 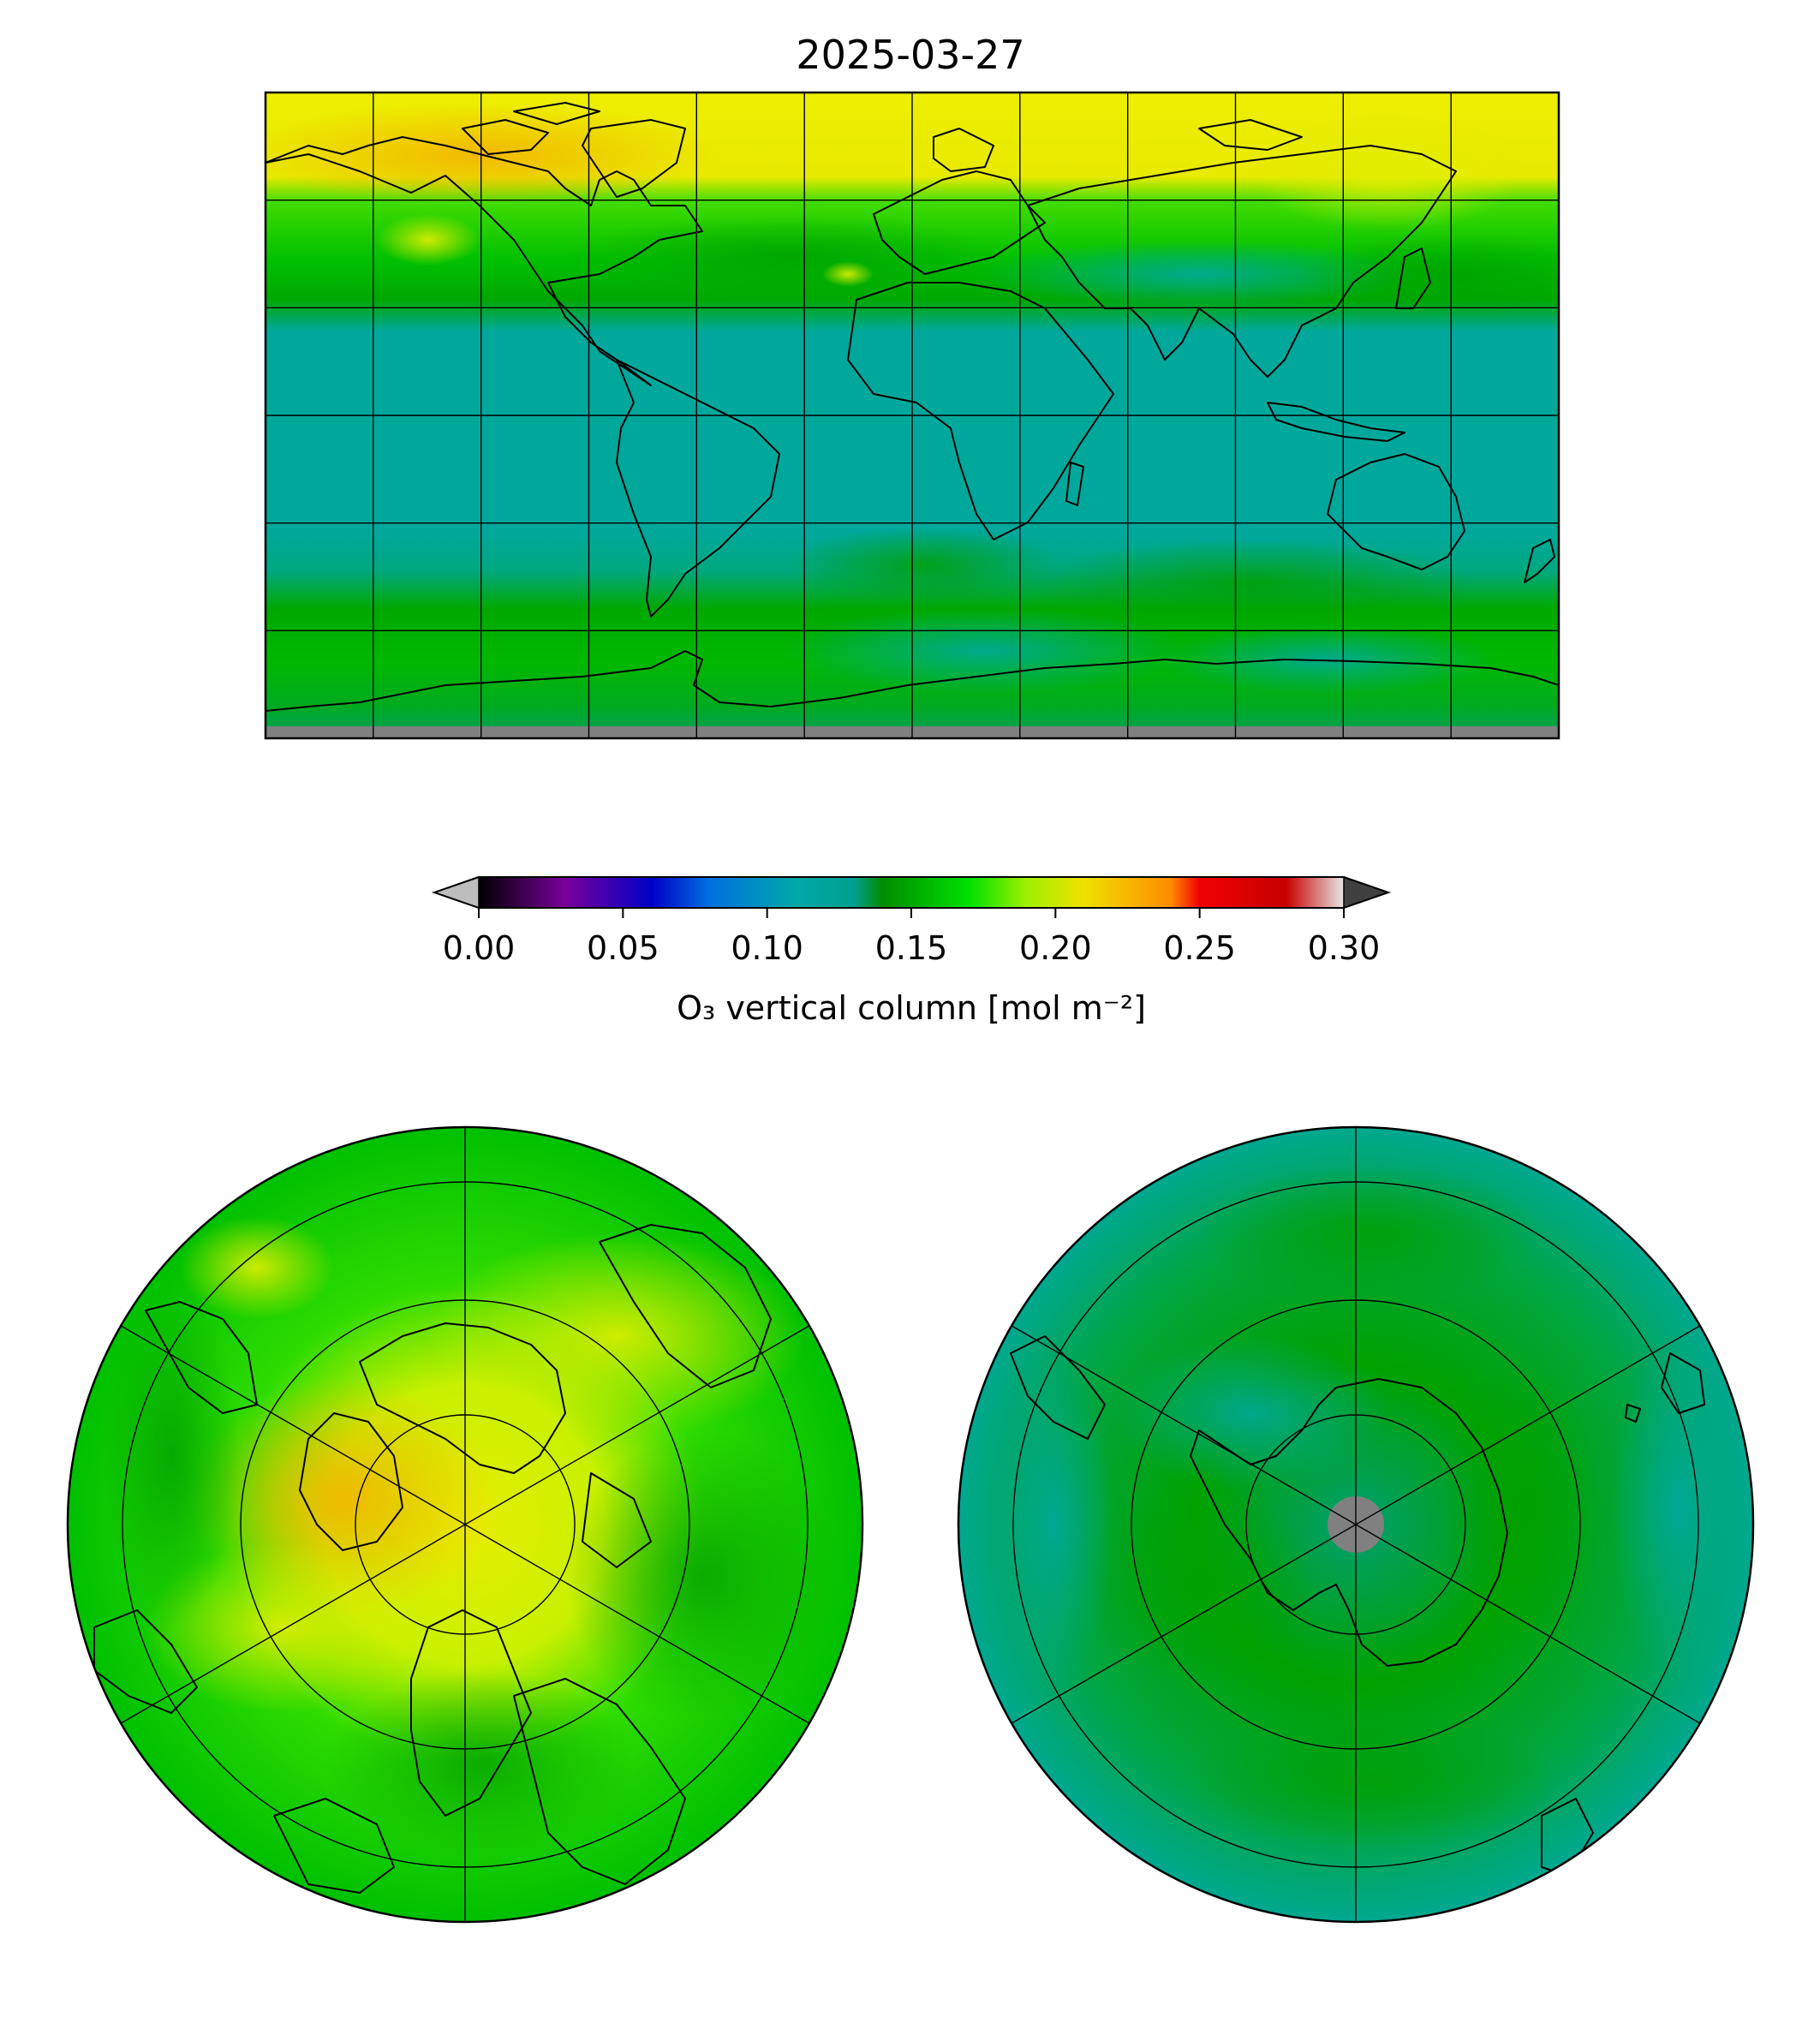 What do you see at coordinates (1345, 948) in the screenshot?
I see `colorbar-tick-label: 0.30` at bounding box center [1345, 948].